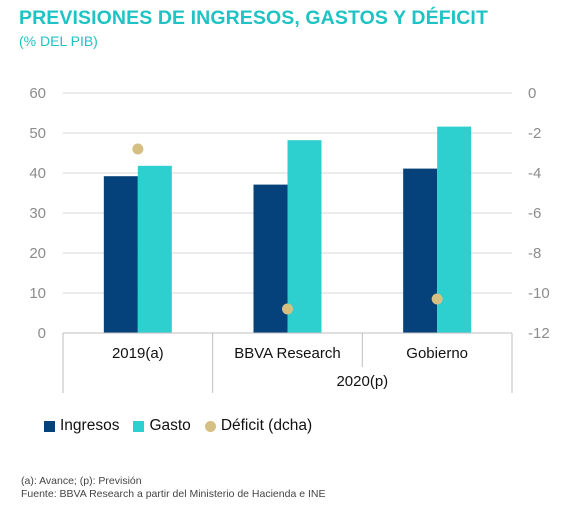 The image size is (568, 509). Describe the element at coordinates (534, 173) in the screenshot. I see `right-tick-label: -4` at that location.